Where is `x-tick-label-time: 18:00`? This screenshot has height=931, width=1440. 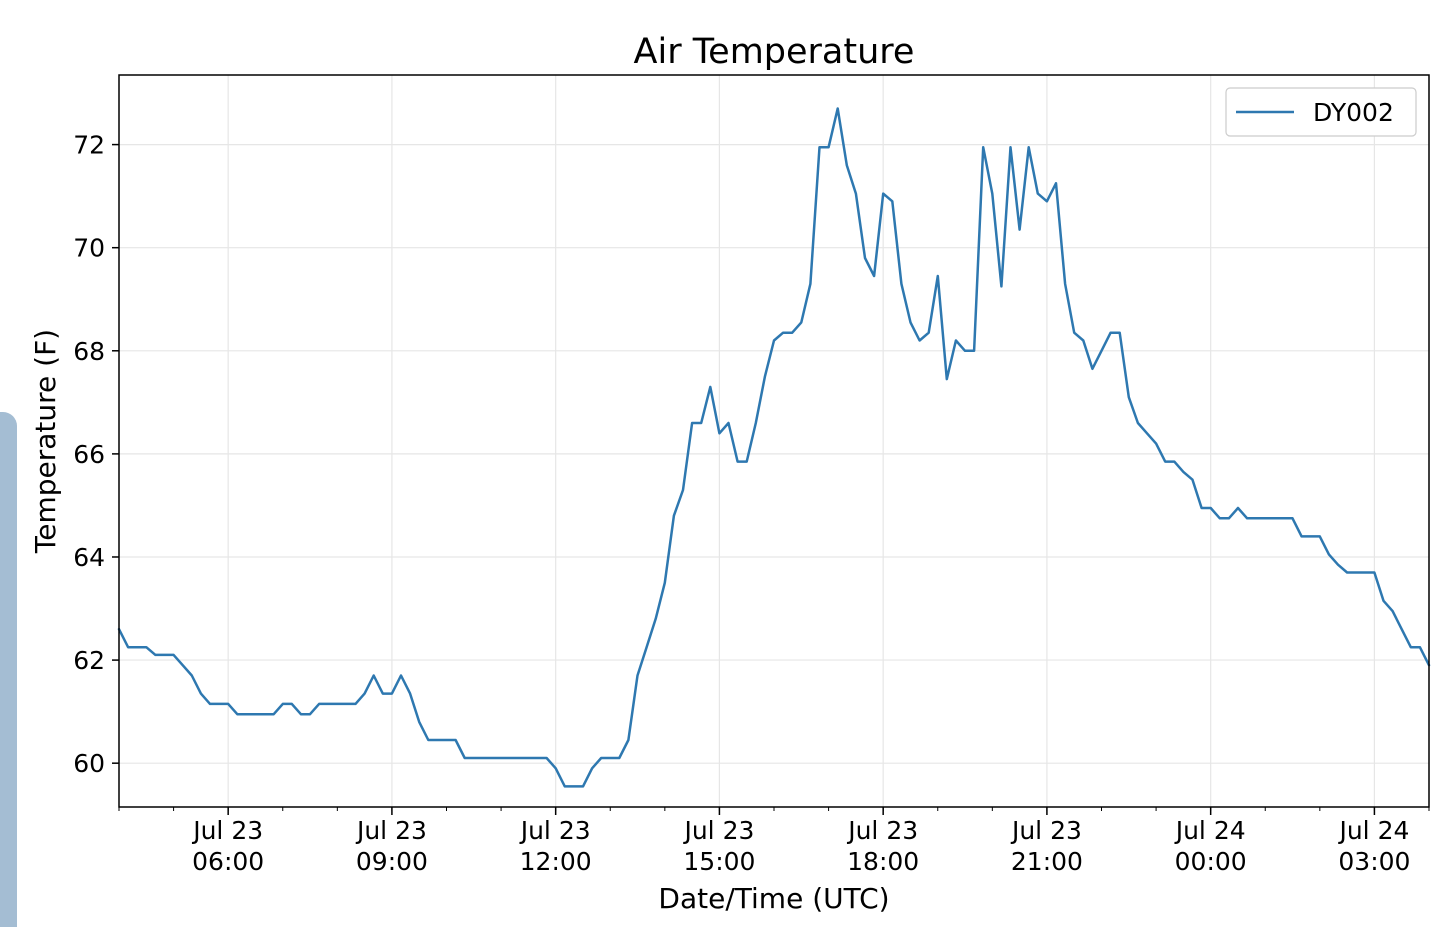 x-tick-label-time: 18:00 is located at coordinates (883, 861).